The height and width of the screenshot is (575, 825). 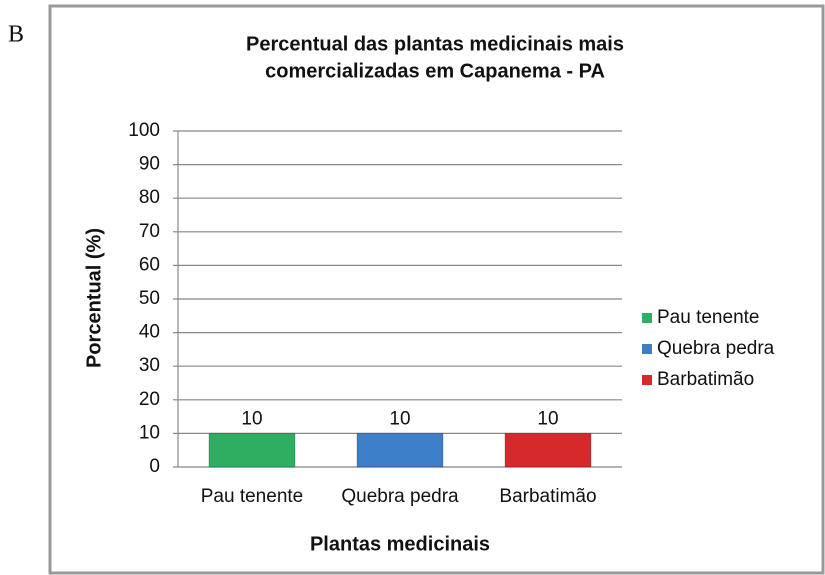 I want to click on x-axis-title: Plantas medicinais, so click(x=400, y=544).